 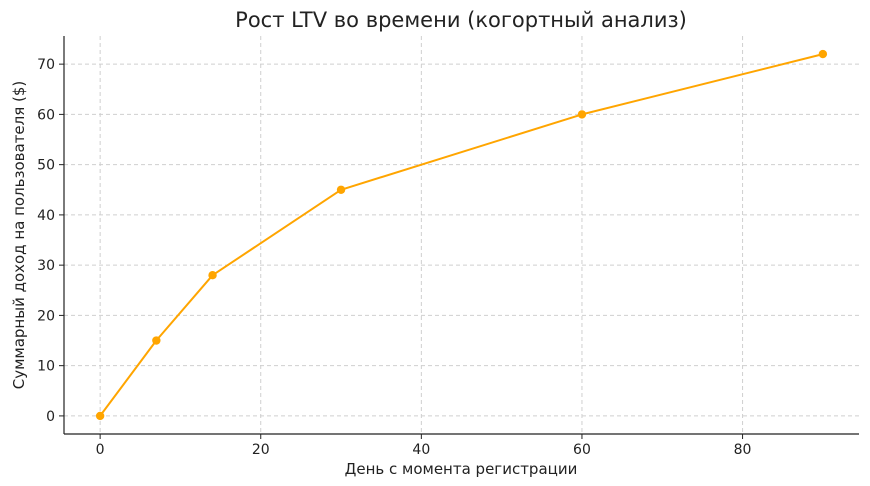 What do you see at coordinates (46, 367) in the screenshot?
I see `y-tick-label: 10` at bounding box center [46, 367].